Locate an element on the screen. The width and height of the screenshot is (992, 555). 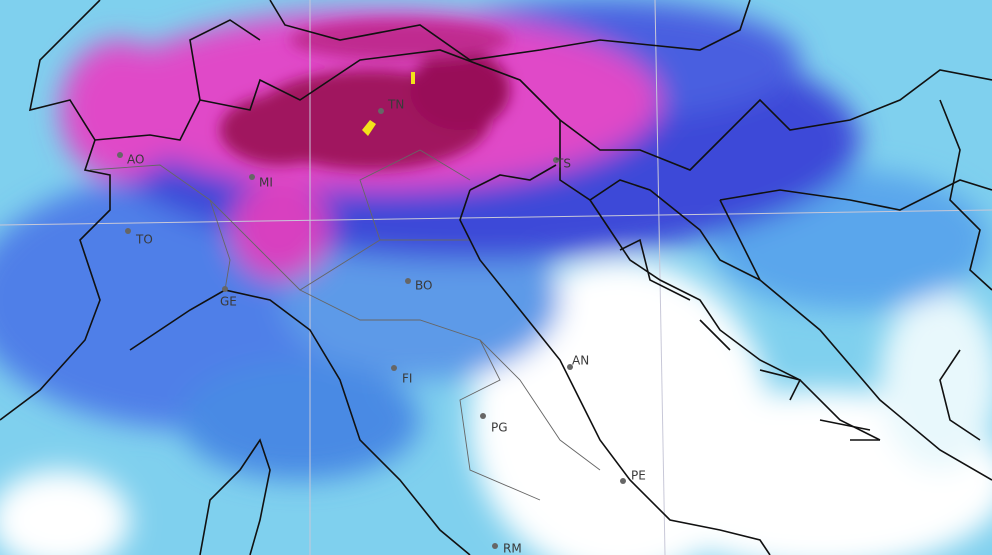
city-label: PG is located at coordinates (499, 428).